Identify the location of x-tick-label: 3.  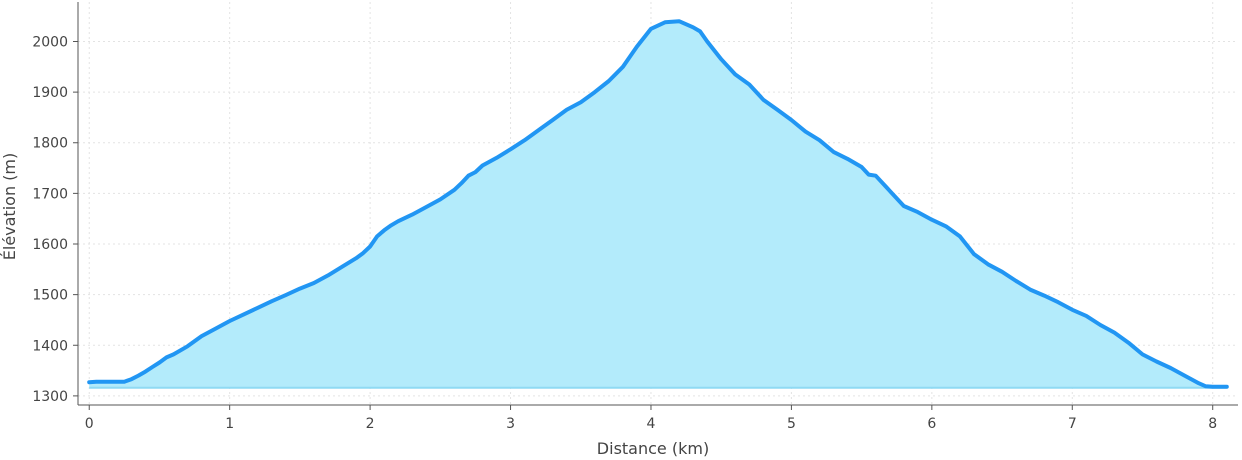
(510, 424).